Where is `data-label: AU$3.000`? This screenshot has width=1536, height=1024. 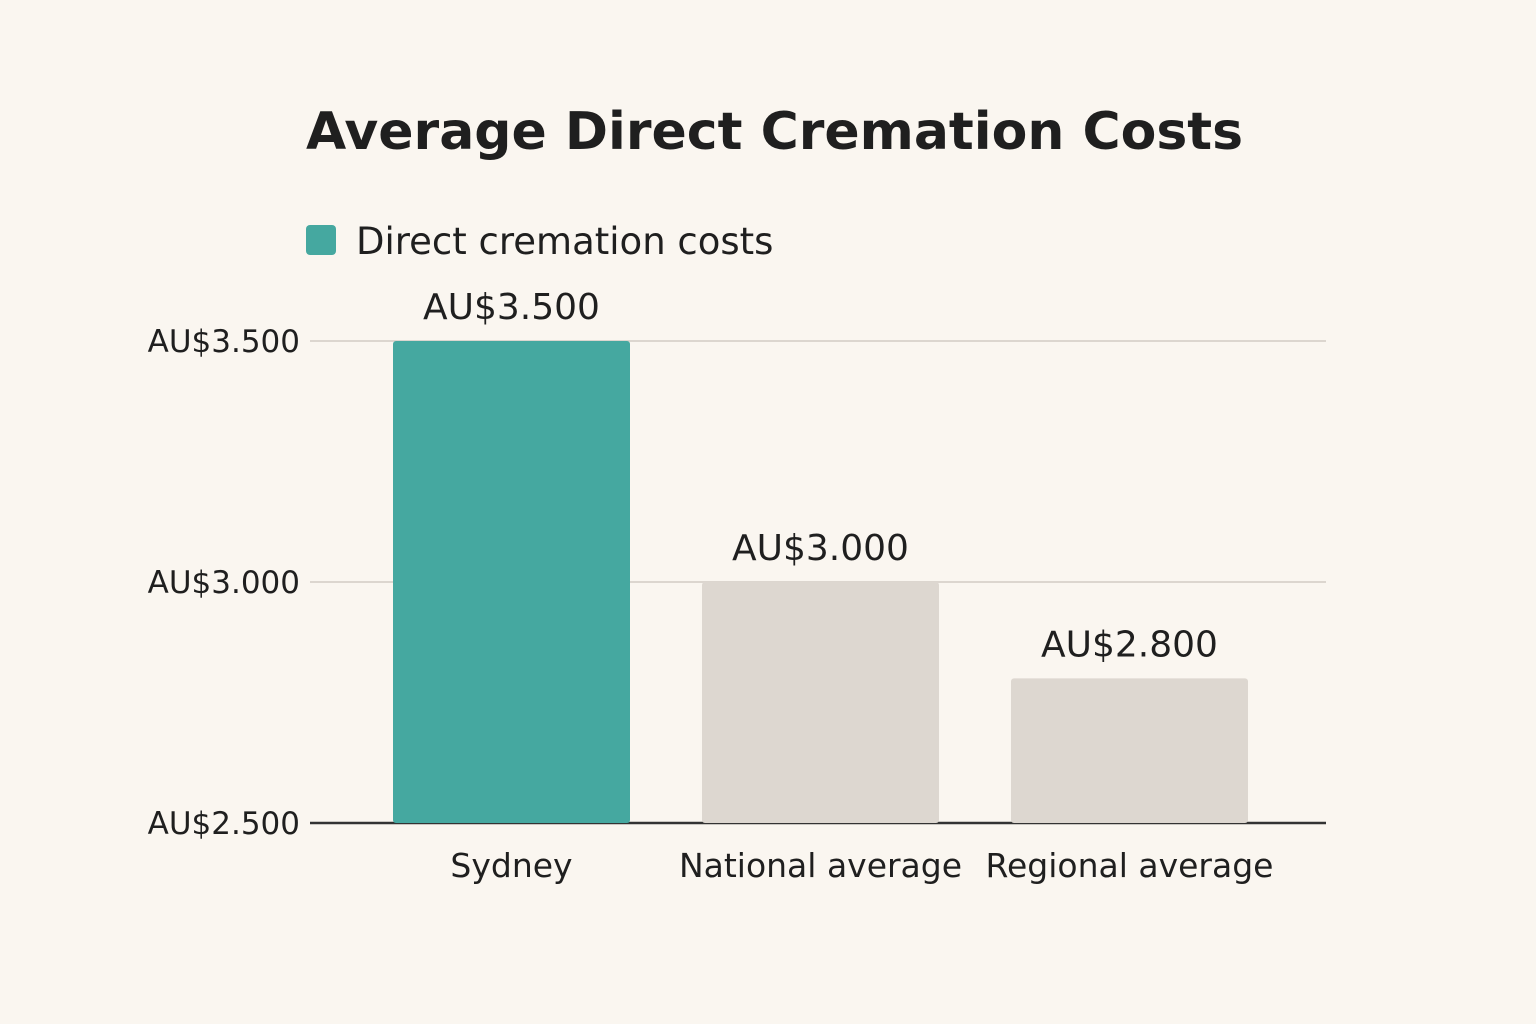 data-label: AU$3.000 is located at coordinates (820, 548).